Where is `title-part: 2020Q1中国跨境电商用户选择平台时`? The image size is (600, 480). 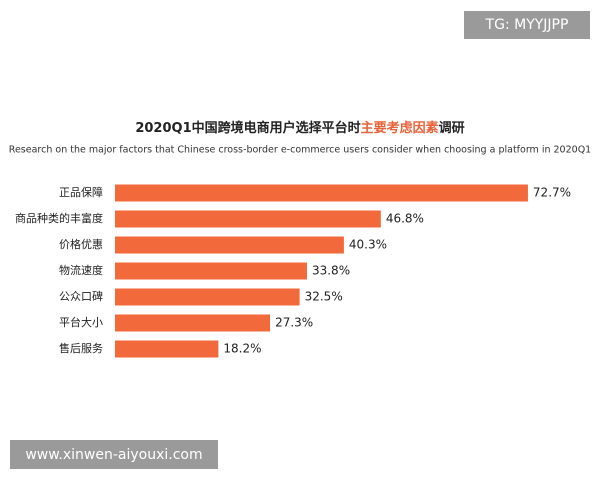 title-part: 2020Q1中国跨境电商用户选择平台时 is located at coordinates (247, 128).